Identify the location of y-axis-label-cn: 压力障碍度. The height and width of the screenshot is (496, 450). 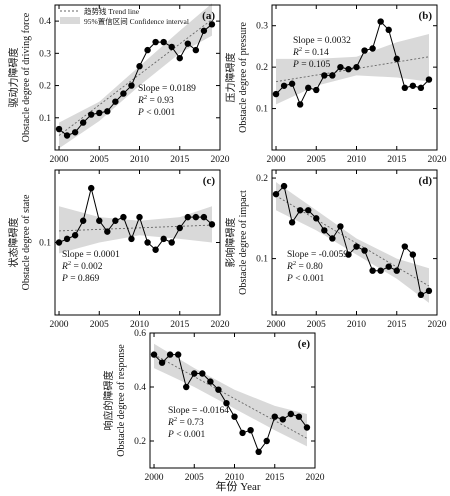
(230, 78).